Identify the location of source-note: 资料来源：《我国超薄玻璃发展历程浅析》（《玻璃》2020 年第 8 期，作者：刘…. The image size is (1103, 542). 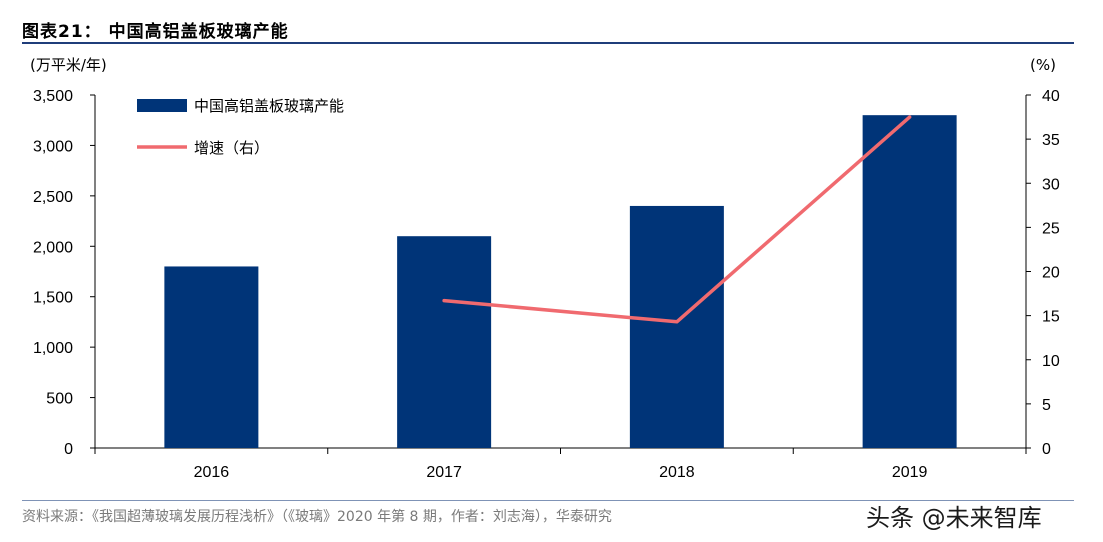
(317, 517).